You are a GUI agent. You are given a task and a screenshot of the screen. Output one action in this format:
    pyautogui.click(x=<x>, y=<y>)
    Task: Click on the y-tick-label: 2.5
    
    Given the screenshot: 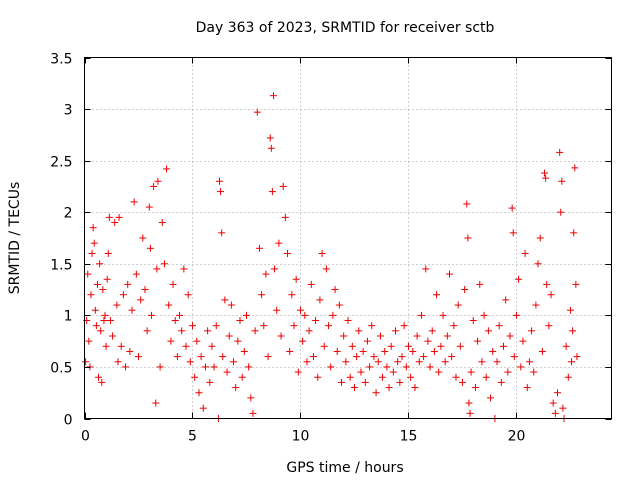 What is the action you would take?
    pyautogui.click(x=61, y=163)
    